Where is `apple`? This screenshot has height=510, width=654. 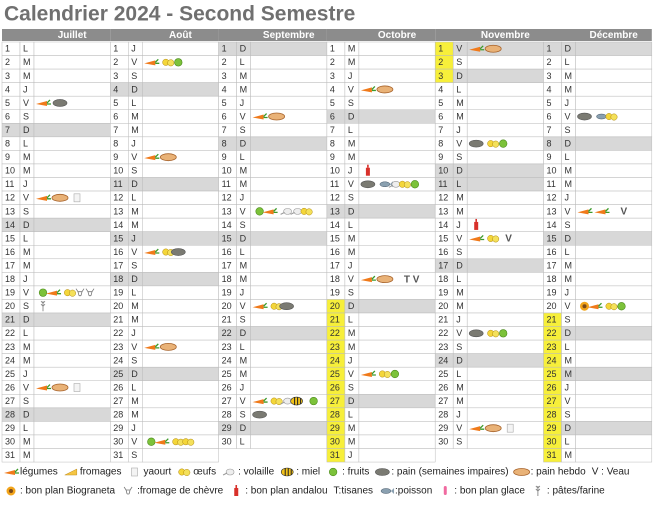 apple is located at coordinates (313, 401).